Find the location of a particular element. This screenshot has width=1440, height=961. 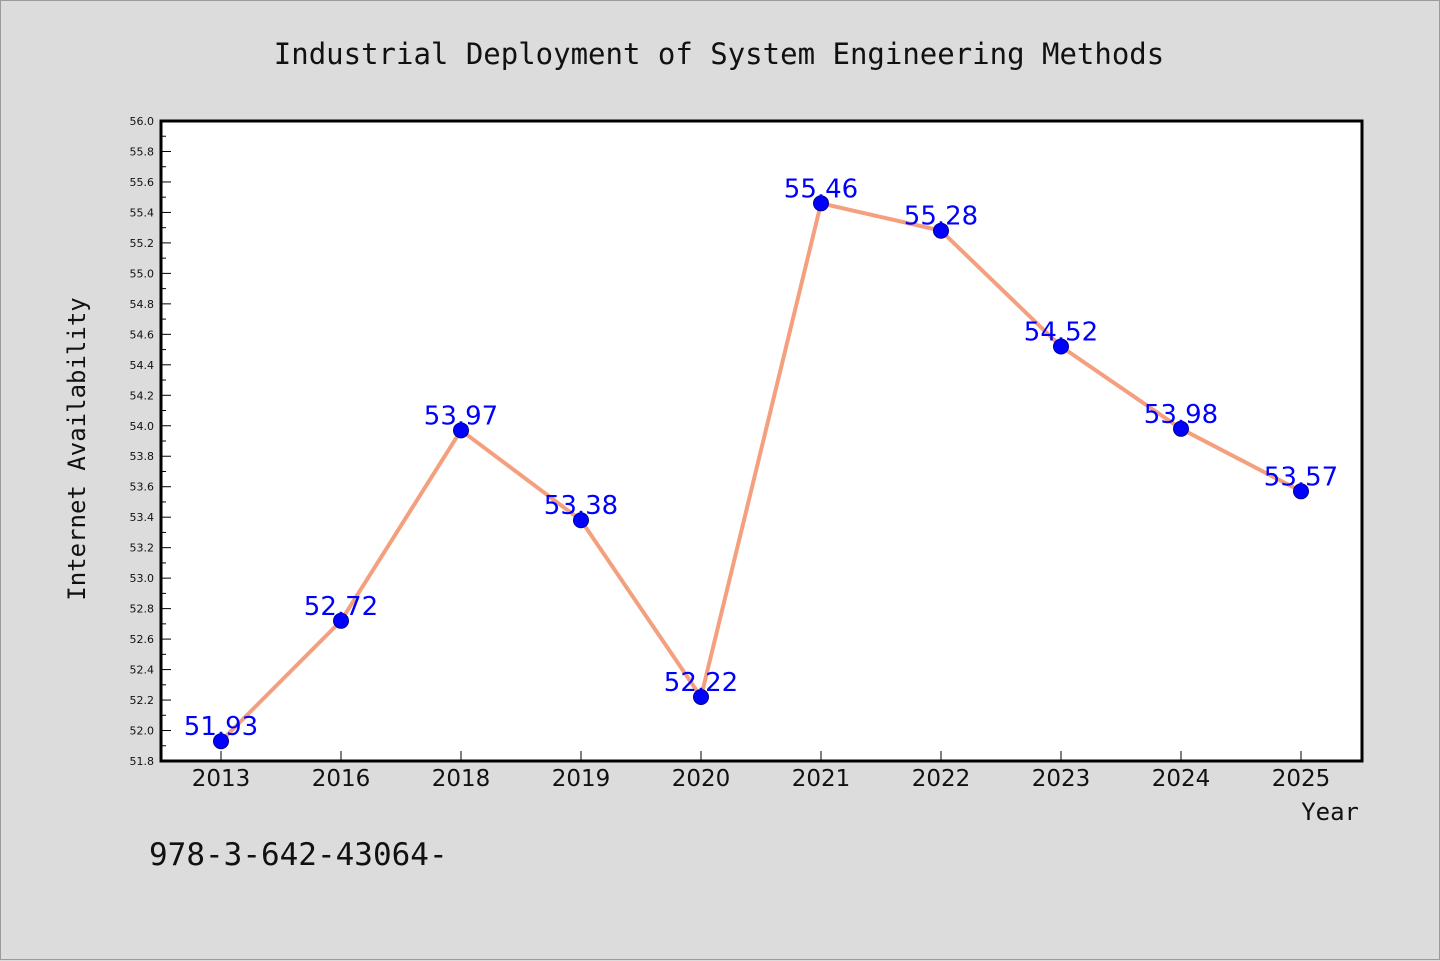

y-axis-title: Internet Availability is located at coordinates (77, 448).